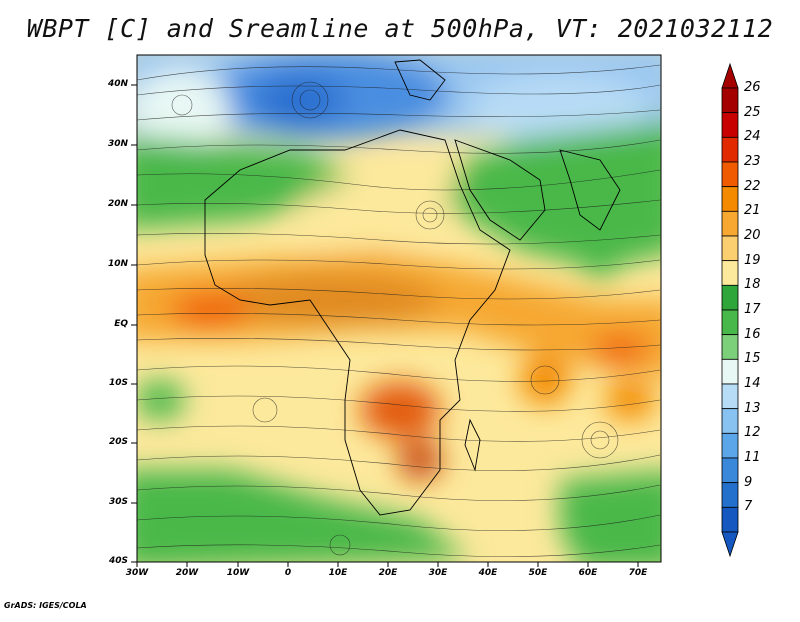  Describe the element at coordinates (752, 87) in the screenshot. I see `colorbar-label: 26` at that location.